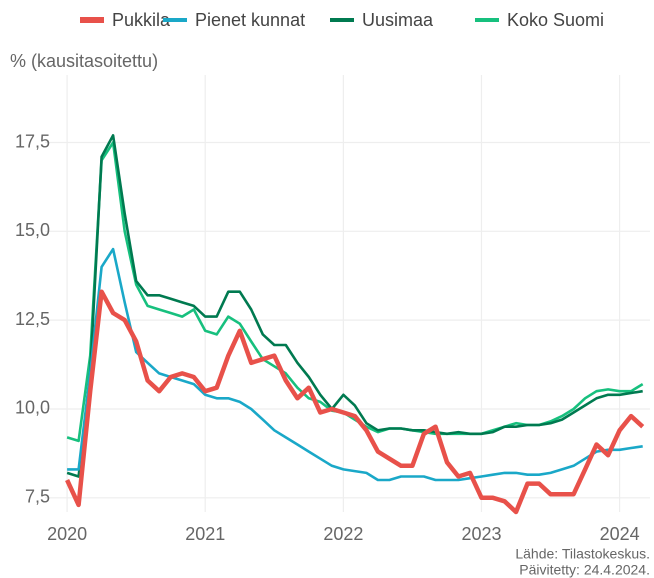  I want to click on legend-label: Pienet kunnat, so click(250, 20).